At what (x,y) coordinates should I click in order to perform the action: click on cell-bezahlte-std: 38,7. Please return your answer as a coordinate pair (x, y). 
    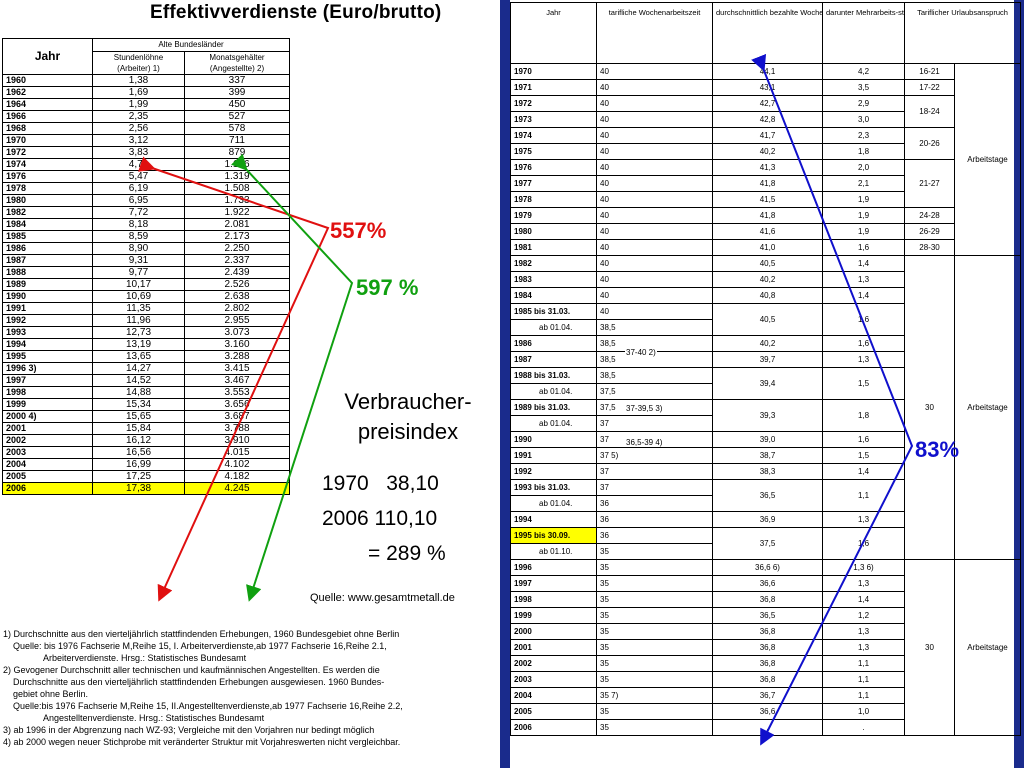
    Looking at the image, I should click on (767, 455).